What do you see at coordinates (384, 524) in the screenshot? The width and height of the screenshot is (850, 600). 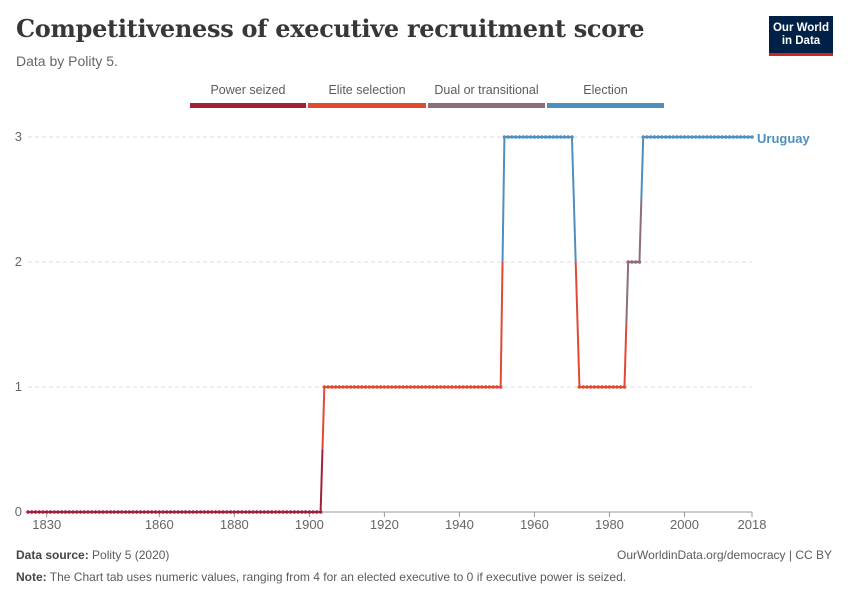 I see `x-tick-label: 1920` at bounding box center [384, 524].